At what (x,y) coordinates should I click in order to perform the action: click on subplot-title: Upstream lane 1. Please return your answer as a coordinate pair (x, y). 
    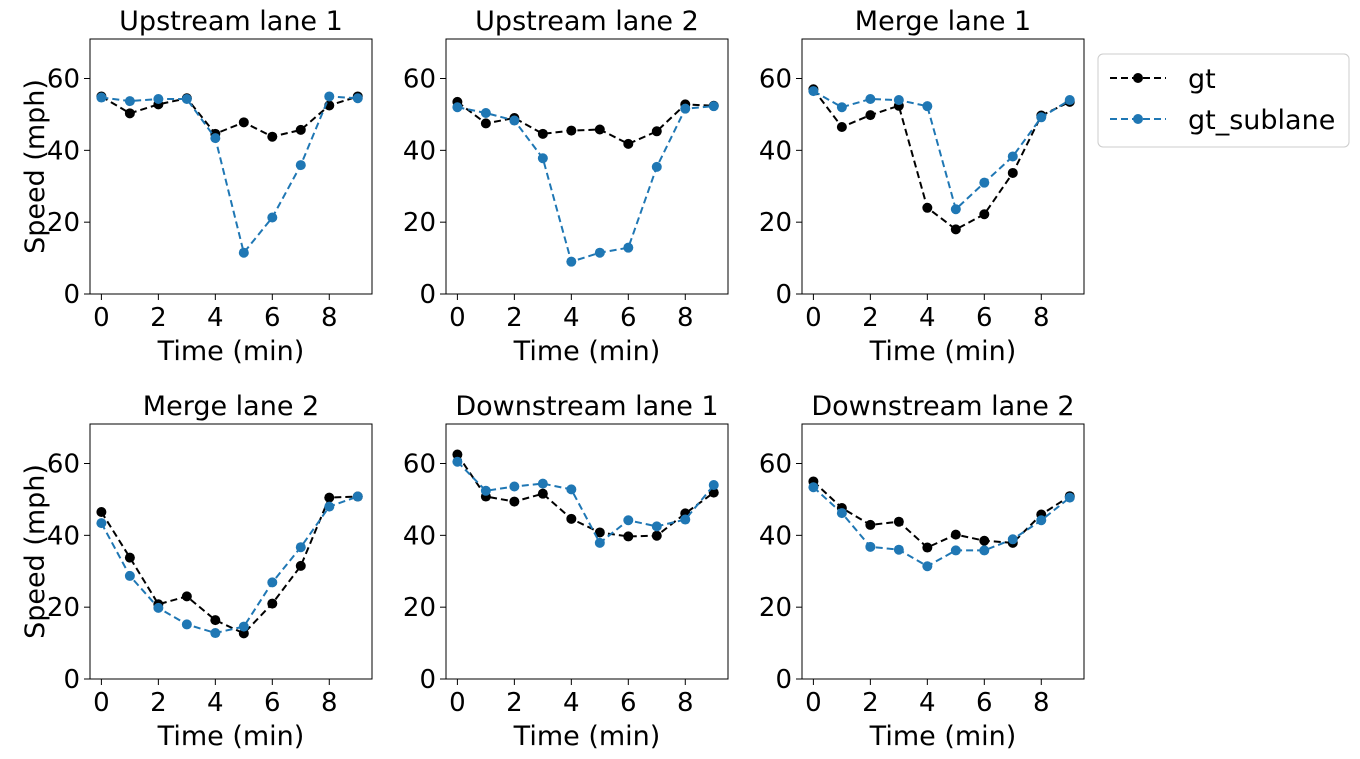
    Looking at the image, I should click on (231, 21).